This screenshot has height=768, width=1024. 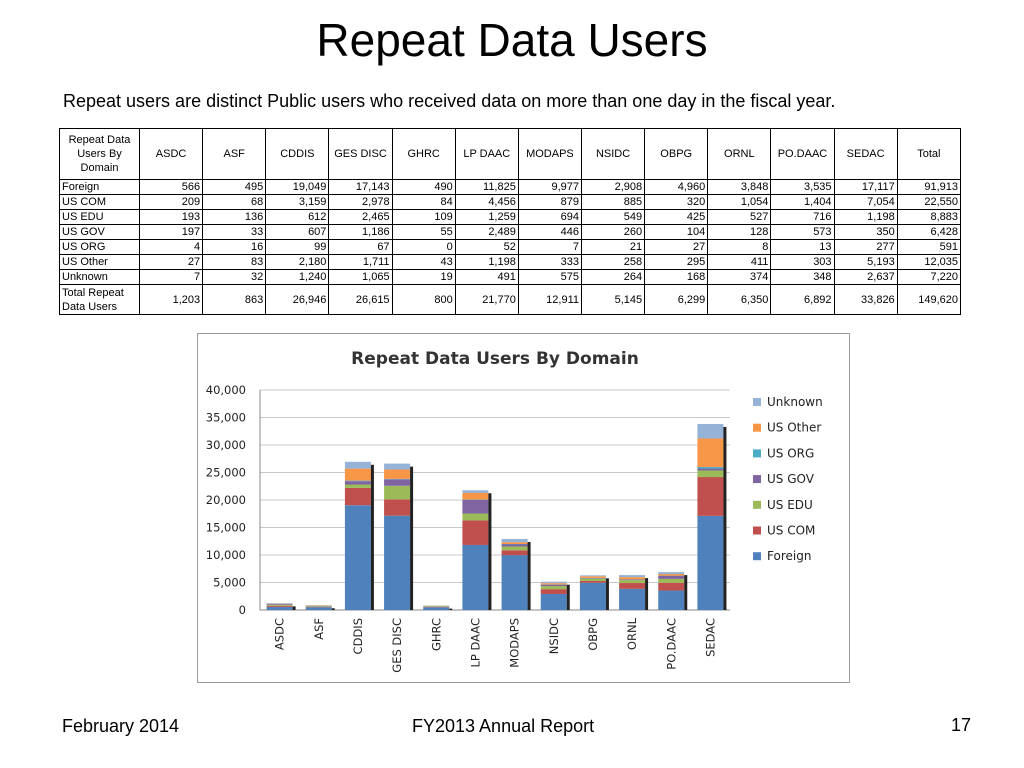 What do you see at coordinates (486, 202) in the screenshot?
I see `table-cell: 4,456` at bounding box center [486, 202].